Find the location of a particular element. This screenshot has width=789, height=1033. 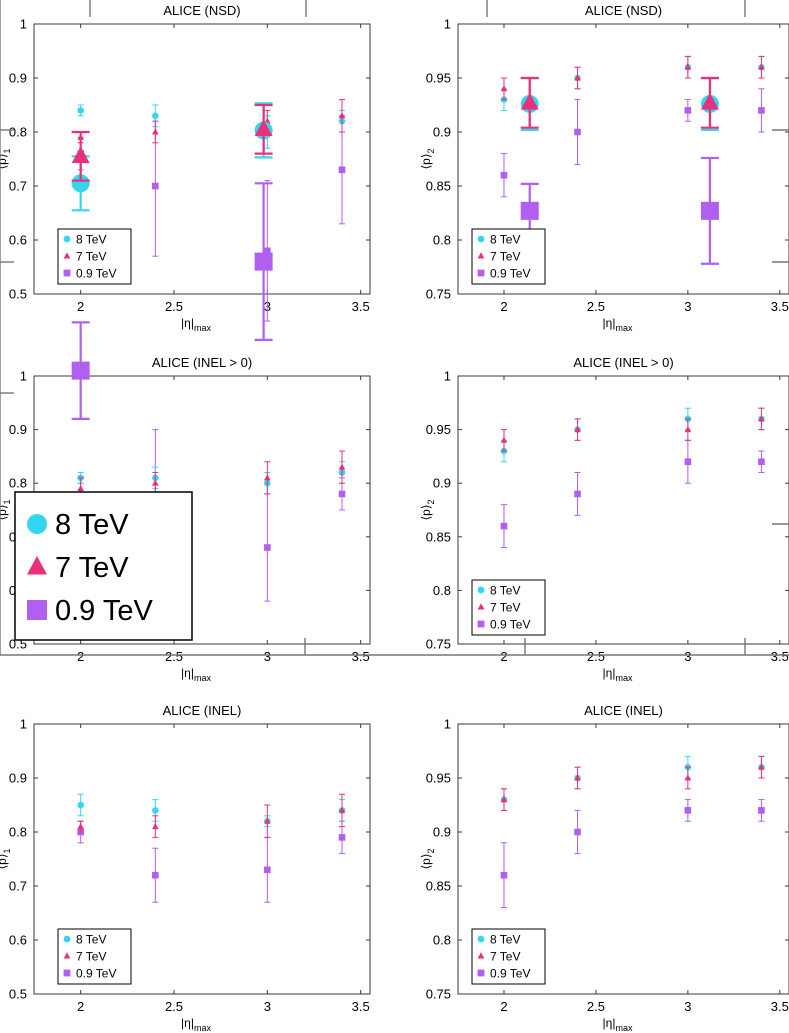

legend: 8 TeV 7 TeV 0.9 TeV is located at coordinates (94, 256).